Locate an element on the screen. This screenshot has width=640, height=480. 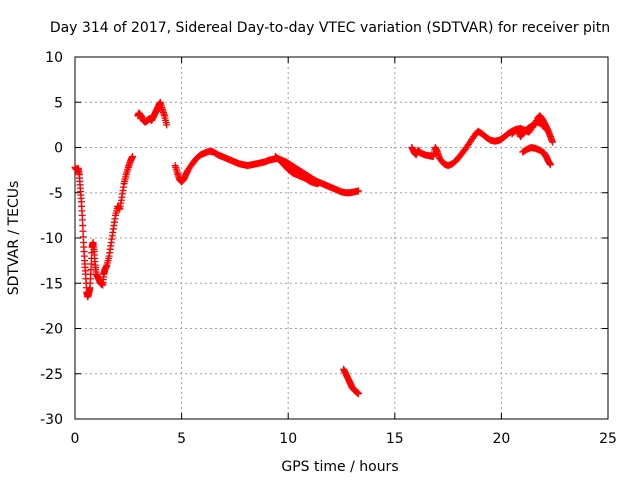
x-tick-label: 0 is located at coordinates (75, 439).